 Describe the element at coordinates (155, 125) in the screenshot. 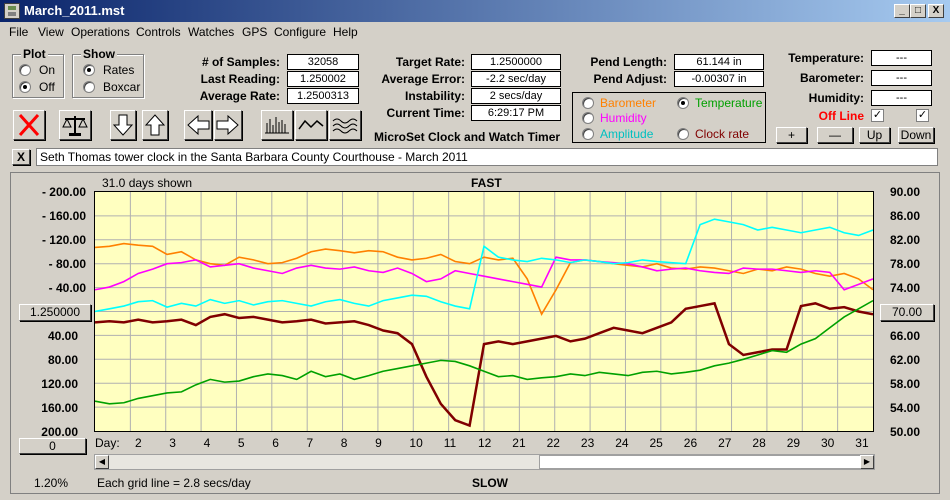

I see `up-arrow-button` at that location.